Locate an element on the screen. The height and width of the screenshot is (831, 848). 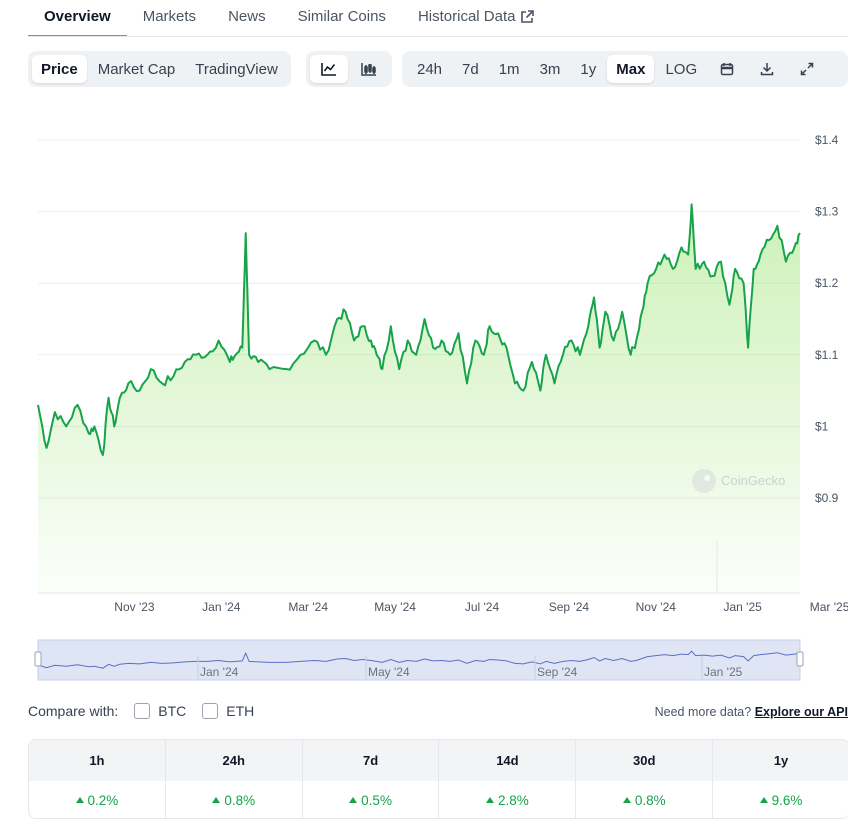
range-3m-button: 3m is located at coordinates (550, 69).